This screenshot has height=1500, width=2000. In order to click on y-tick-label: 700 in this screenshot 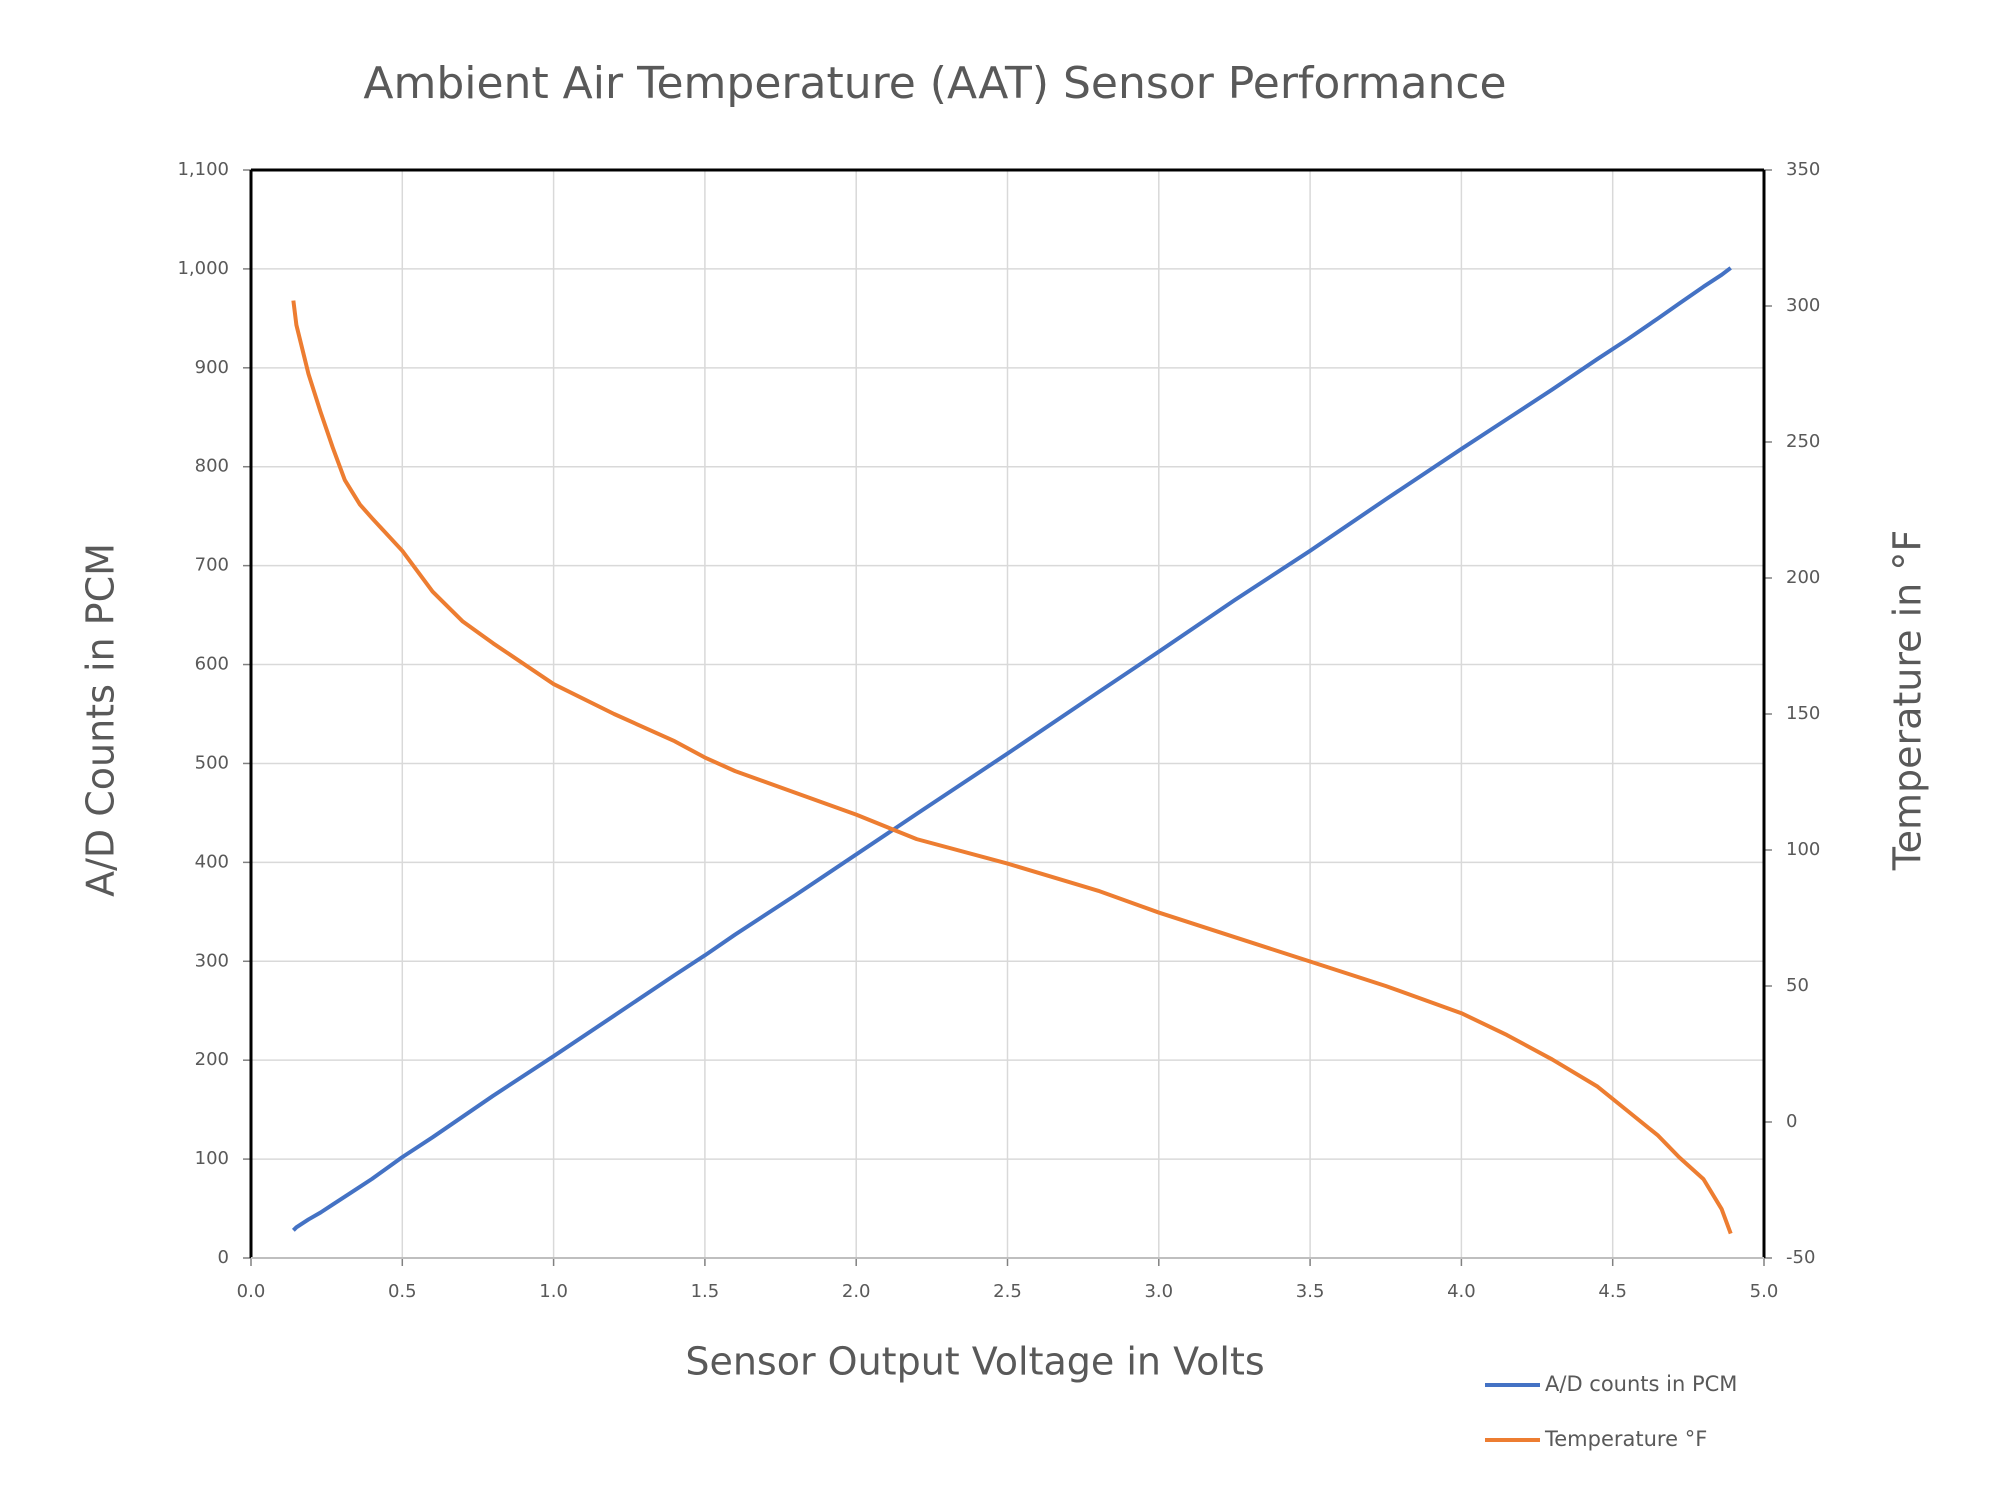, I will do `click(212, 565)`.